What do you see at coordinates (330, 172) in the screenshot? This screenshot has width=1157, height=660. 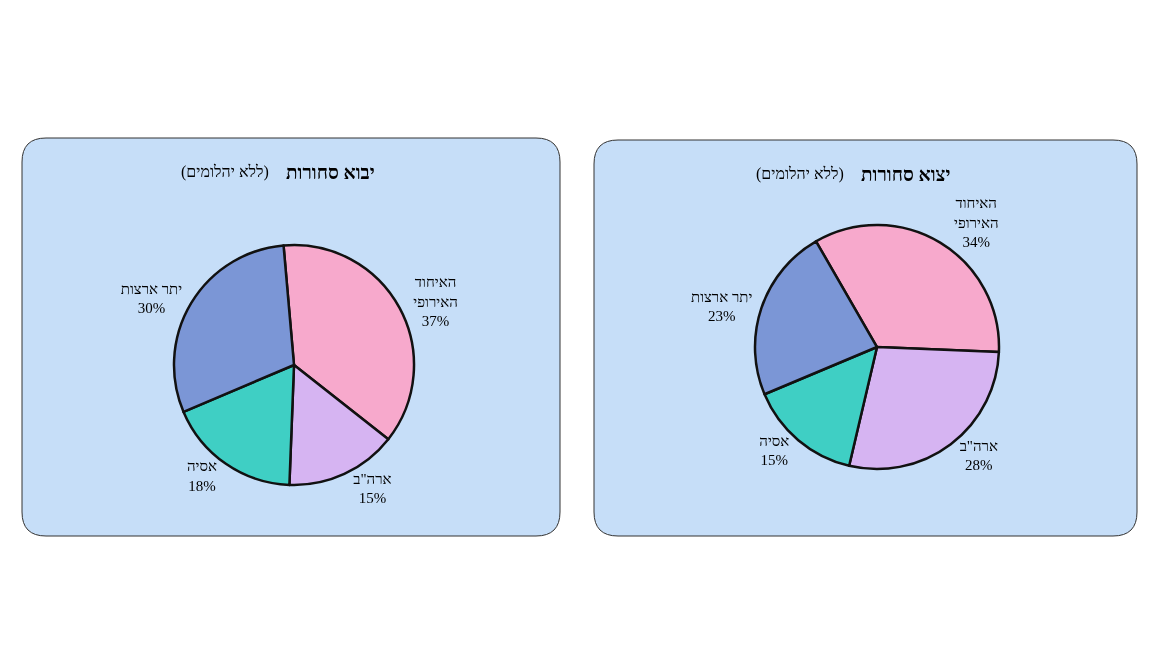 I see `chart-title: יבוא סחורות` at bounding box center [330, 172].